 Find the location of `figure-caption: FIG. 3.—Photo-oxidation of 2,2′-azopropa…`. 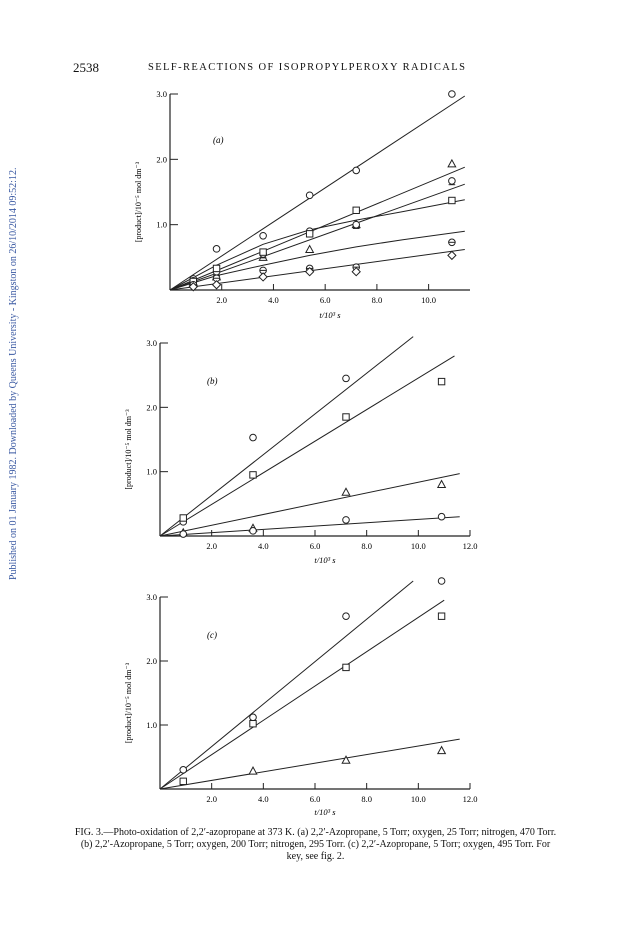

figure-caption: FIG. 3.—Photo-oxidation of 2,2′-azopropa… is located at coordinates (315, 844).